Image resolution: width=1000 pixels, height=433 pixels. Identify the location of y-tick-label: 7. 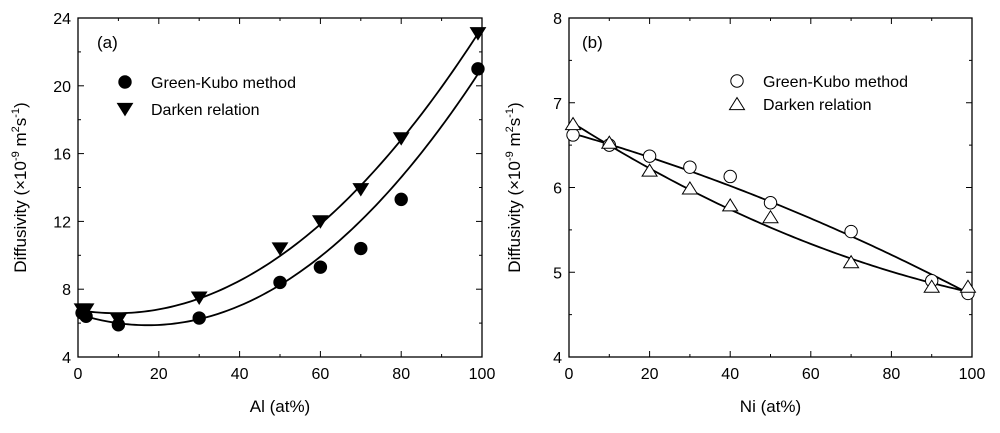
(557, 104).